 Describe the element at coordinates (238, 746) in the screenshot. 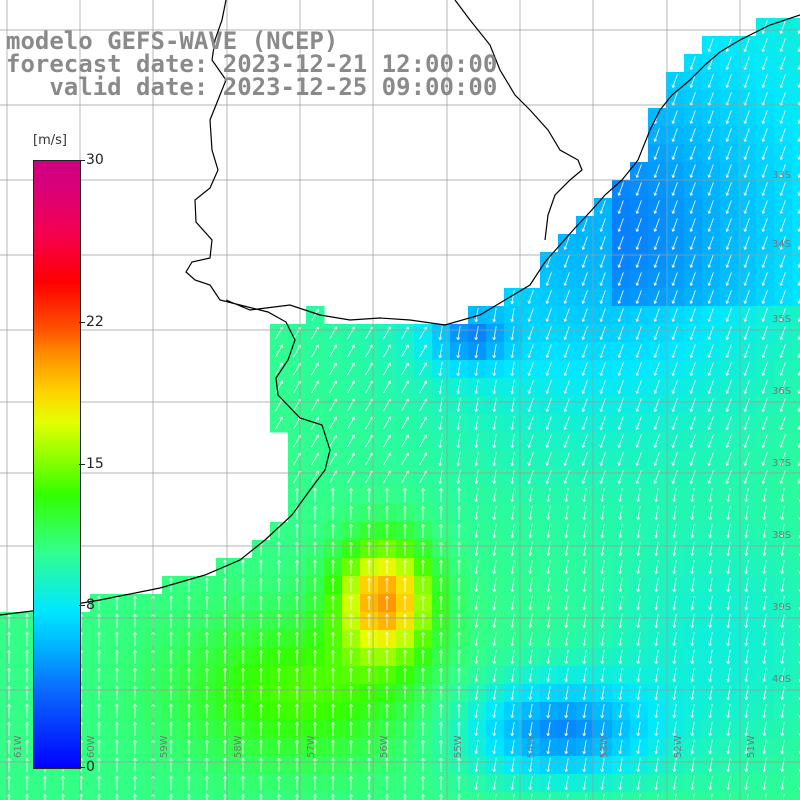

I see `longitude-label: 58W` at that location.